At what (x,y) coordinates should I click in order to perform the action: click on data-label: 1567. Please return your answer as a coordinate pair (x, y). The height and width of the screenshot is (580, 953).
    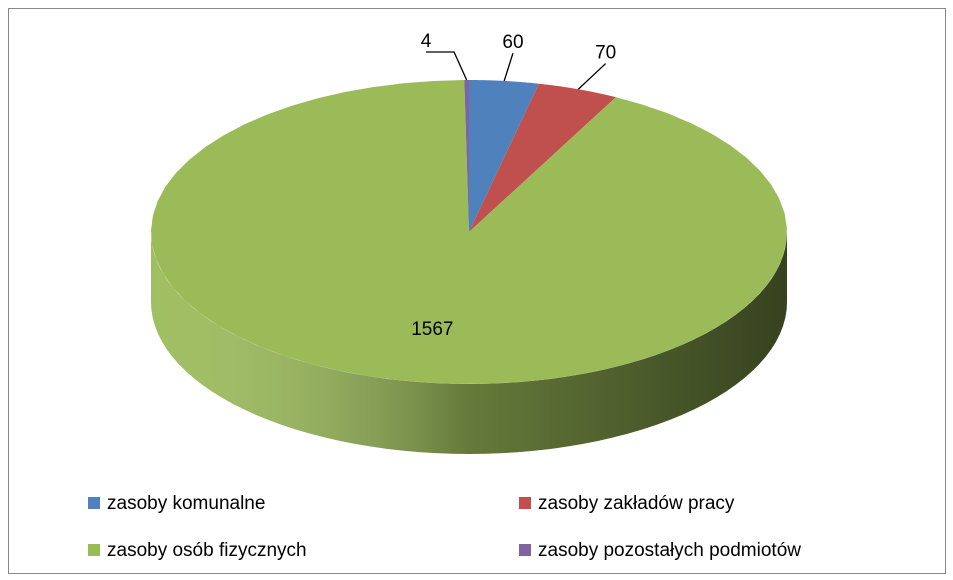
    Looking at the image, I should click on (432, 329).